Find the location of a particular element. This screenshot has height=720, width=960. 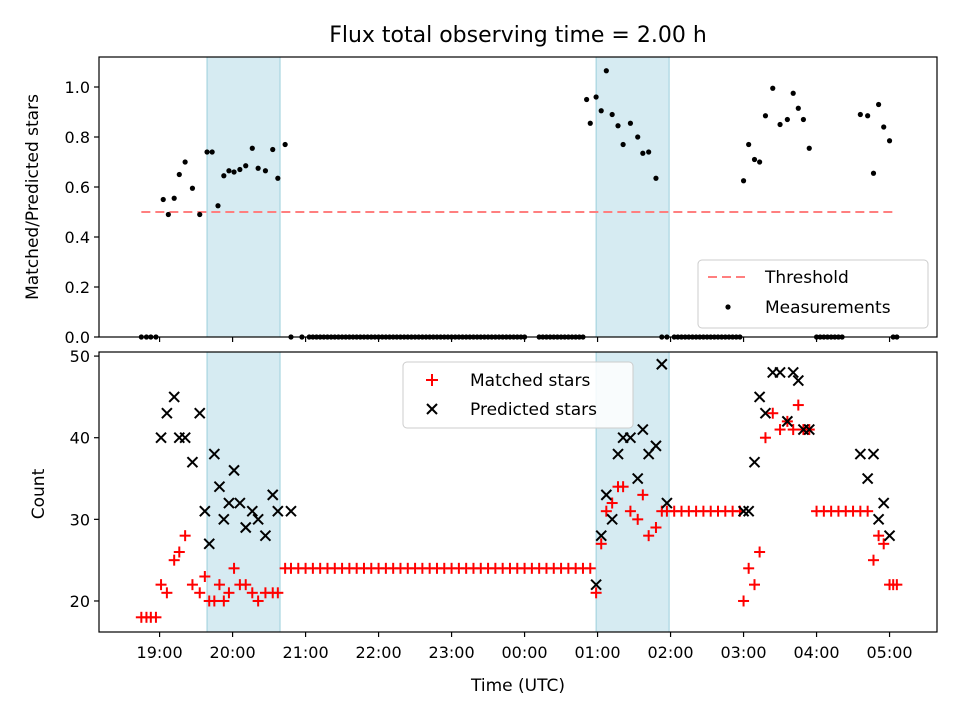

top-y-tick-label: 0.0 is located at coordinates (77, 337).